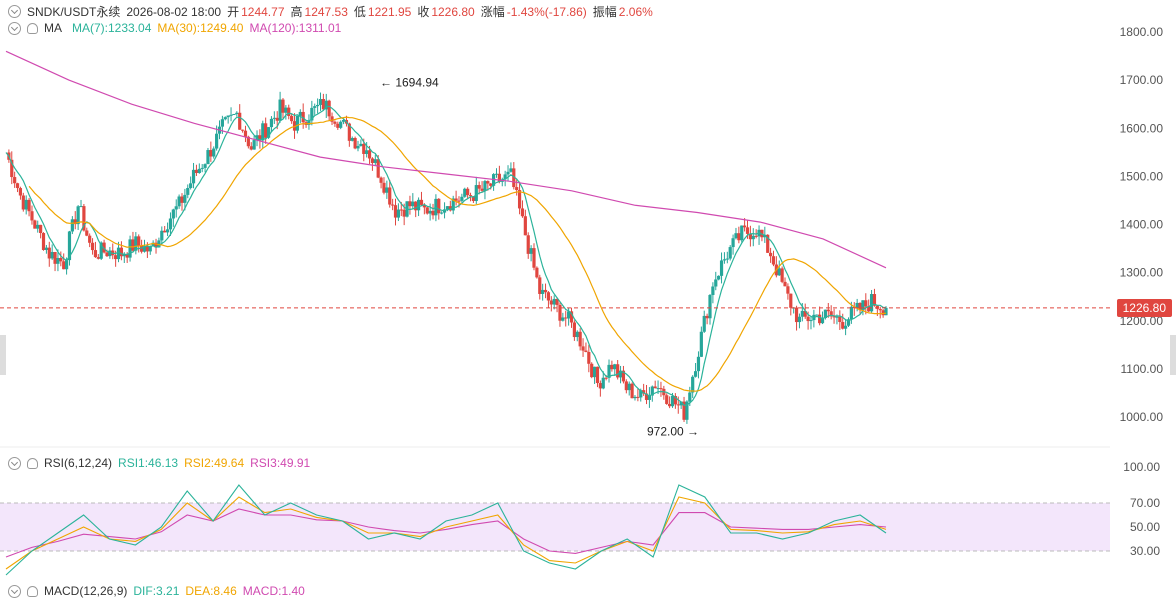 Image resolution: width=1176 pixels, height=598 pixels. I want to click on rsi2-label: RSI2:49.64, so click(214, 463).